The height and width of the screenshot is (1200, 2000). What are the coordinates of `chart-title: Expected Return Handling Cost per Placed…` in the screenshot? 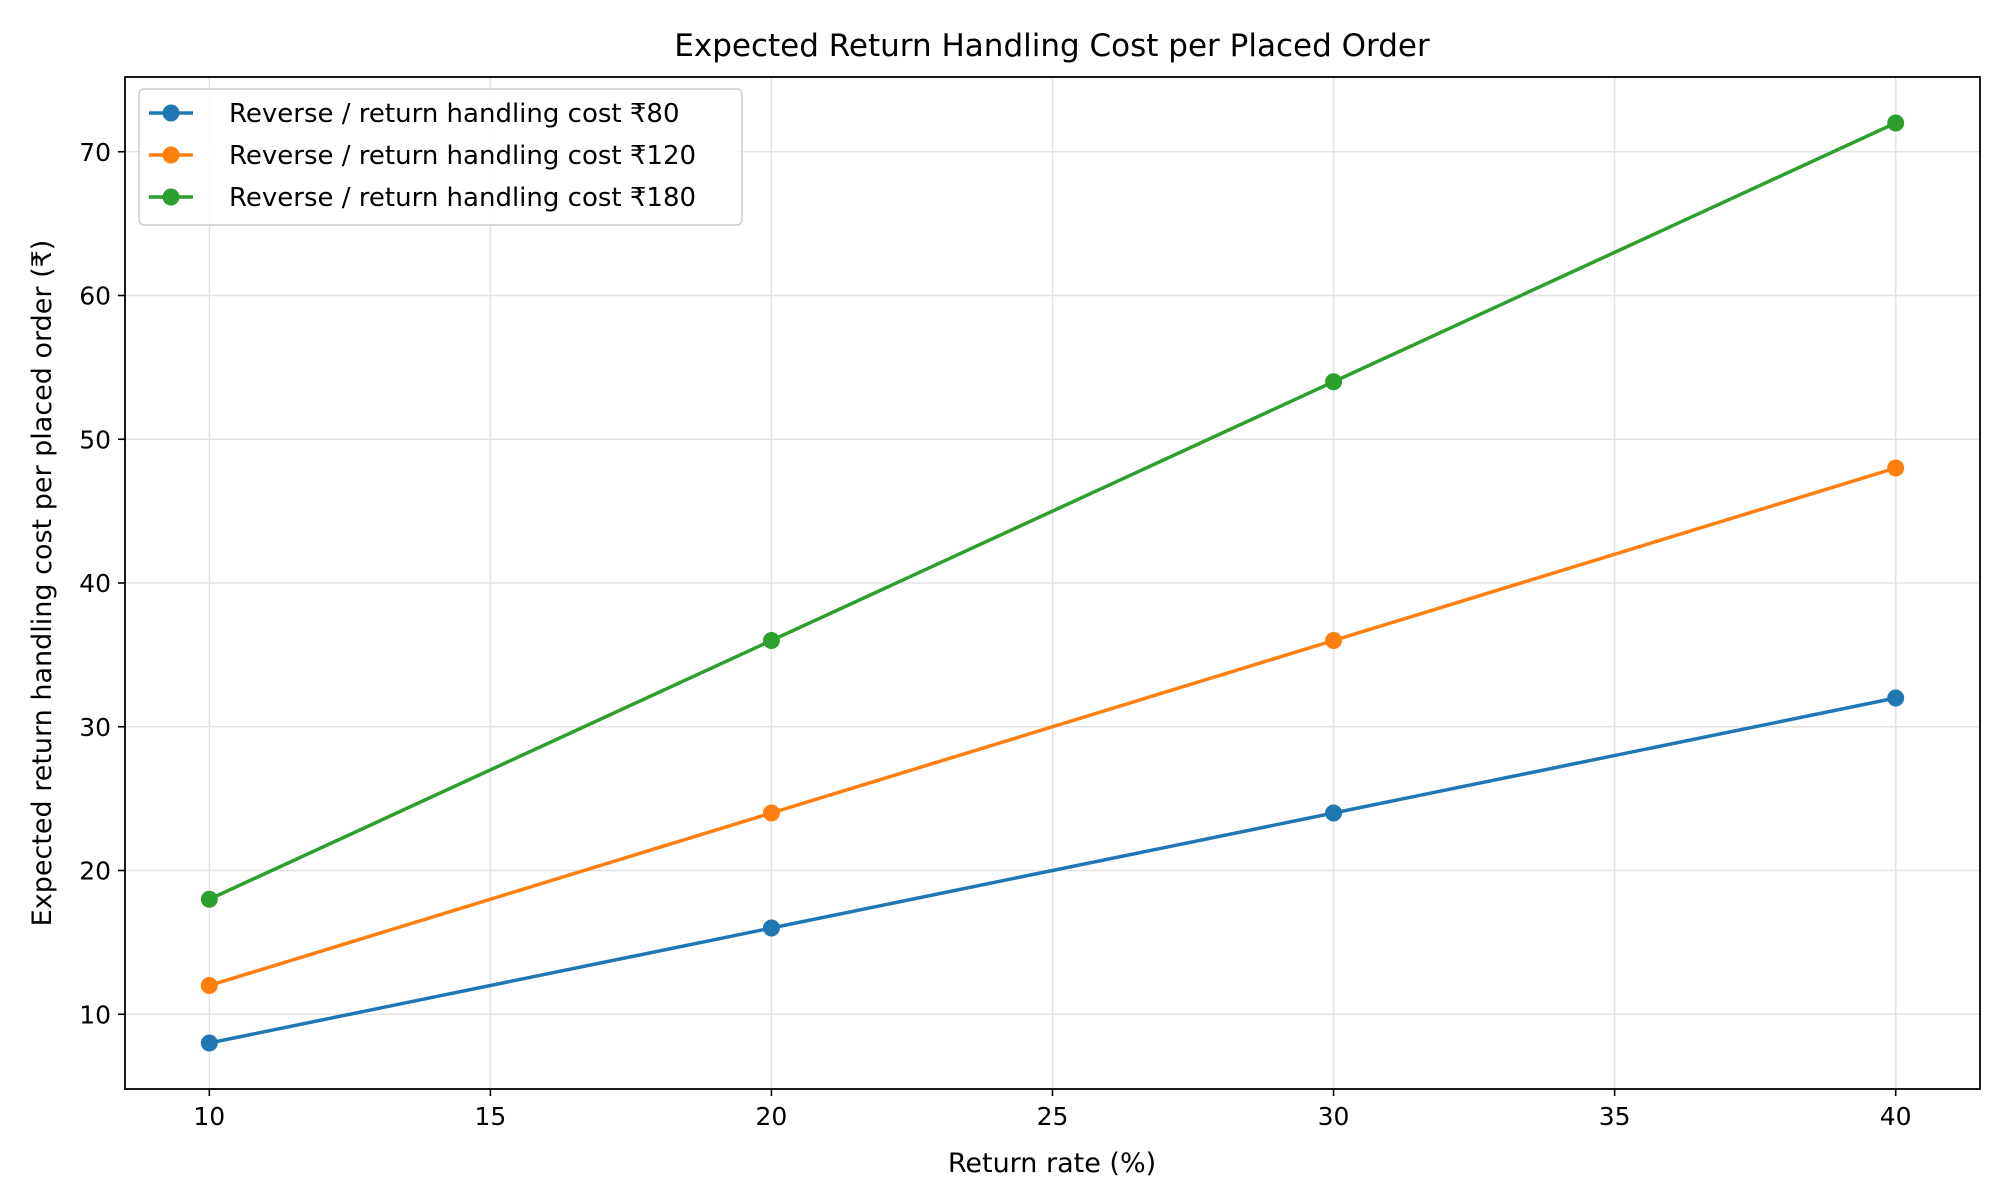 It's located at (1052, 46).